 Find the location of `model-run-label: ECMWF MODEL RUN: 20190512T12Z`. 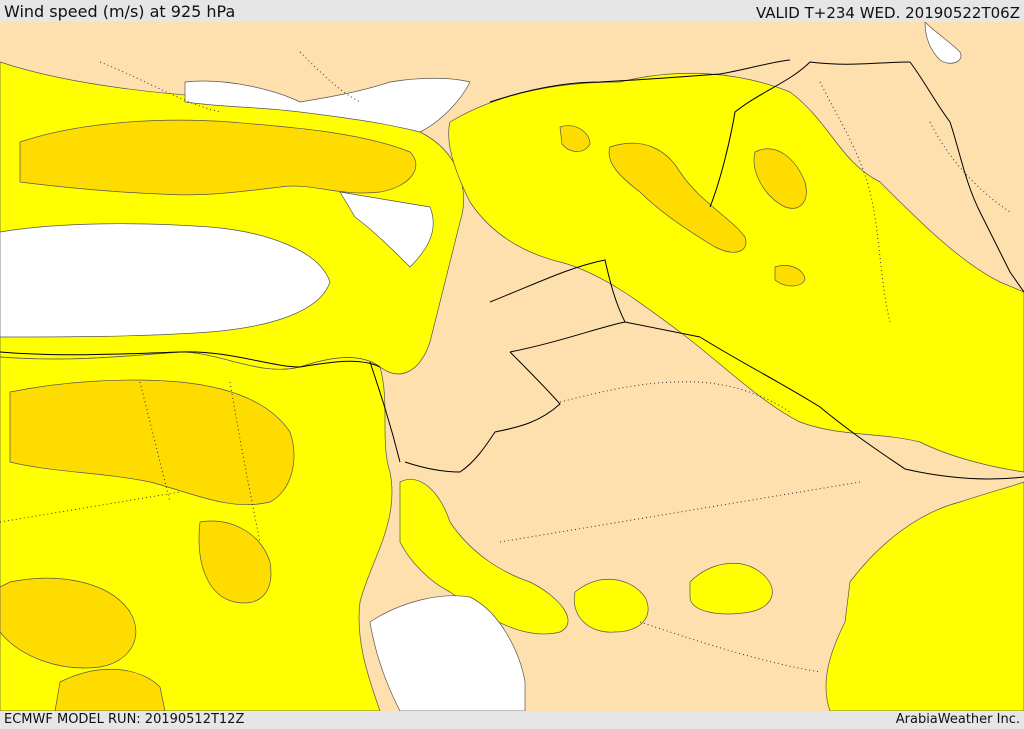

model-run-label: ECMWF MODEL RUN: 20190512T12Z is located at coordinates (124, 719).